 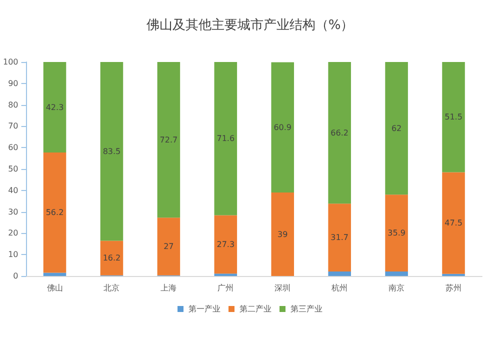 I want to click on x-tick-label: 南京, so click(x=396, y=288).